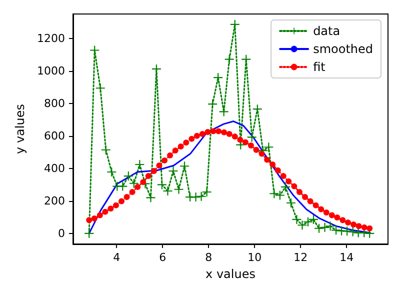 The image size is (397, 297). I want to click on y-tick-label: 0, so click(61, 233).